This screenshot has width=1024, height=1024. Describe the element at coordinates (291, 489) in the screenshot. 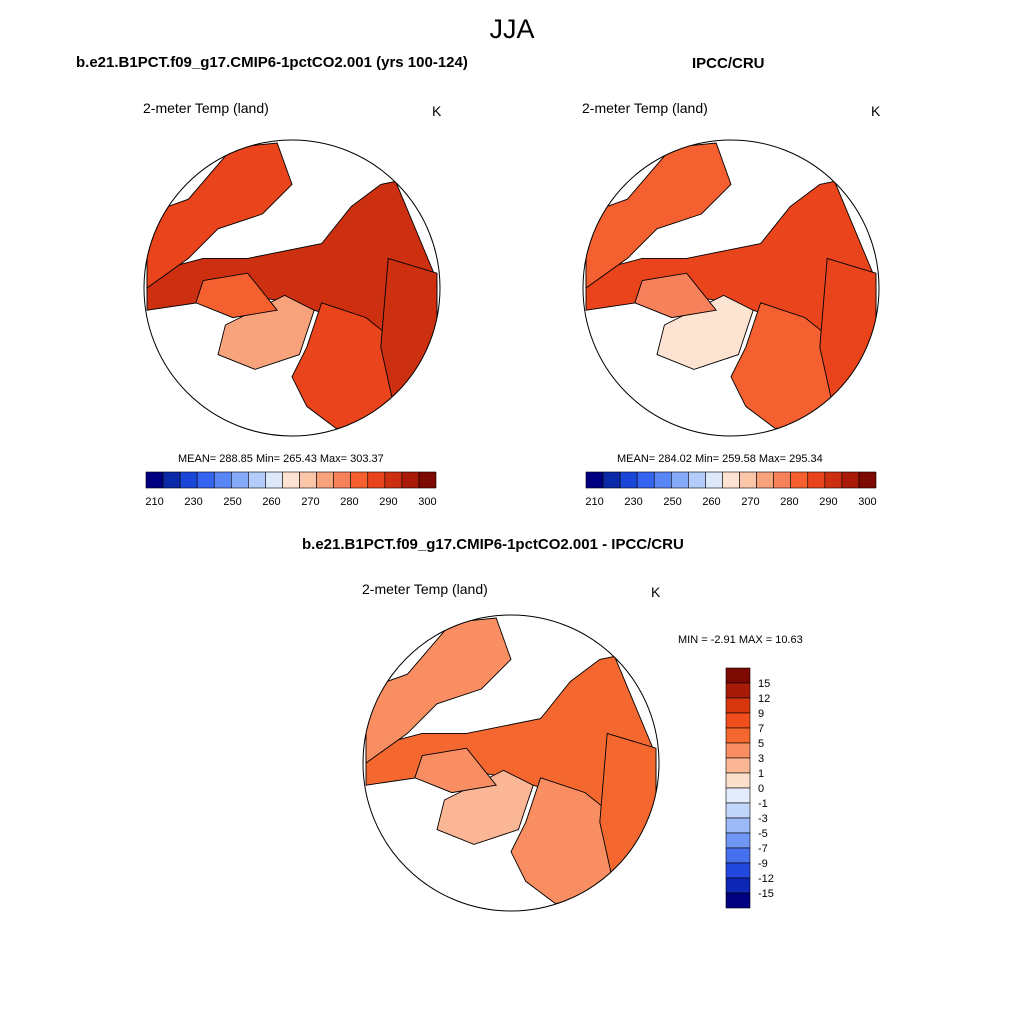

I see `colorbar-model: 210 230 250 260 270 280 290 300` at that location.